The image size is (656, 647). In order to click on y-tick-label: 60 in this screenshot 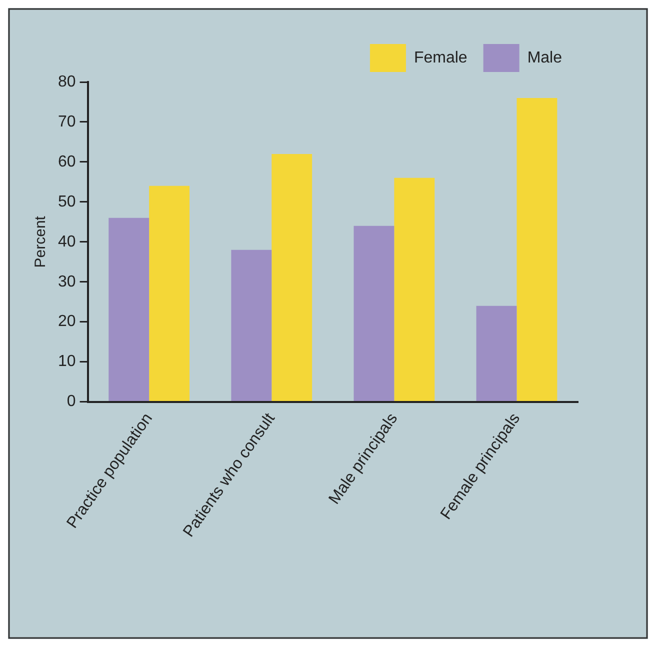, I will do `click(67, 161)`.